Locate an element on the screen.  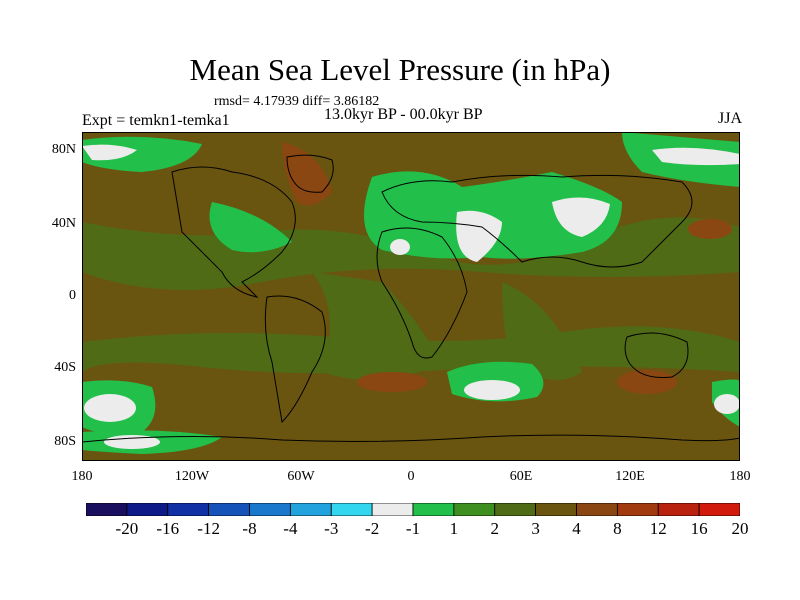
coast-australia is located at coordinates (656, 355).